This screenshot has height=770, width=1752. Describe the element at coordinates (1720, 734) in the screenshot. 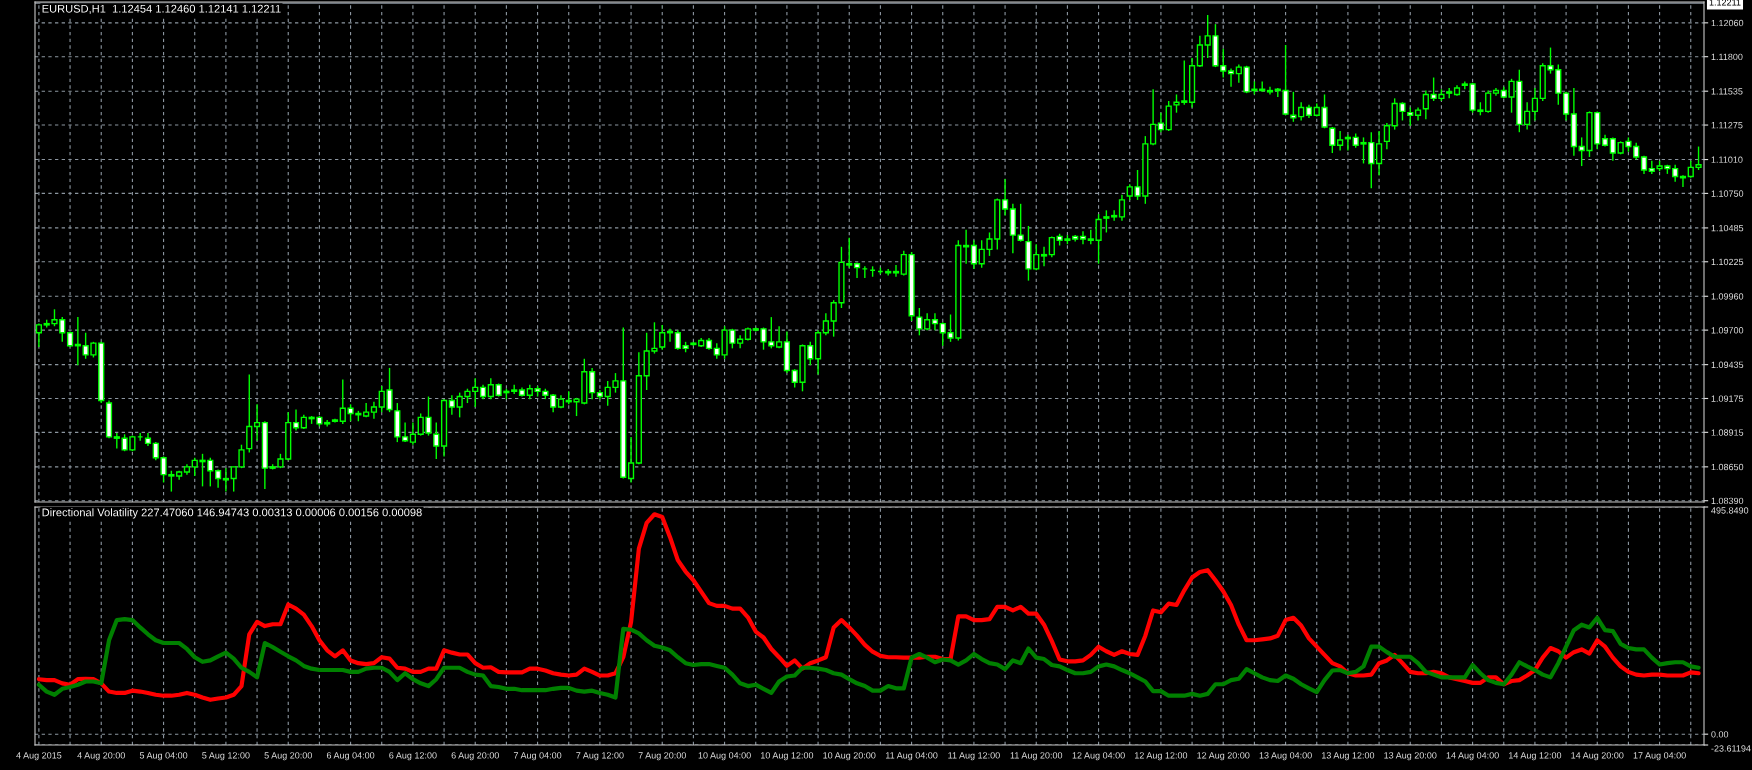

I see `y-tick-label: 0.00` at that location.